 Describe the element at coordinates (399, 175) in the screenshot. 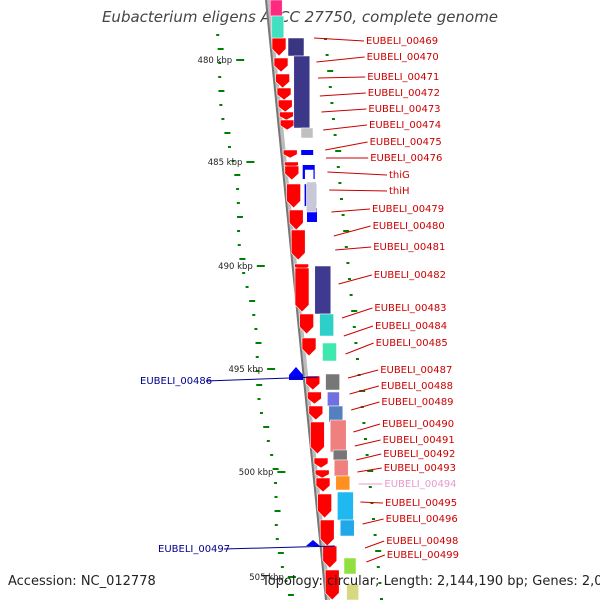

I see `gene-label: thiG` at that location.